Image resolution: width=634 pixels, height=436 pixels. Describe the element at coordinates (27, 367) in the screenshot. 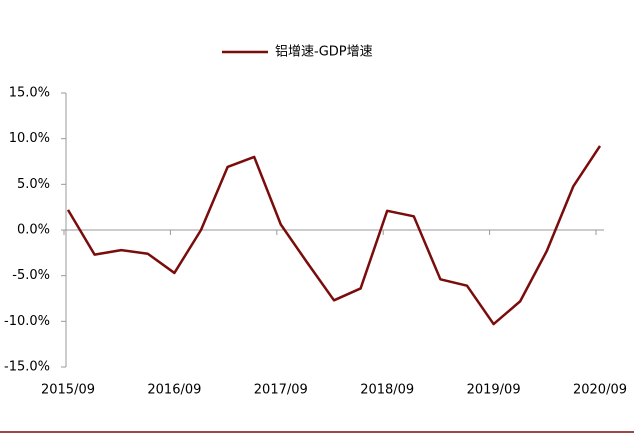

I see `y-tick-label: -15.0%` at that location.